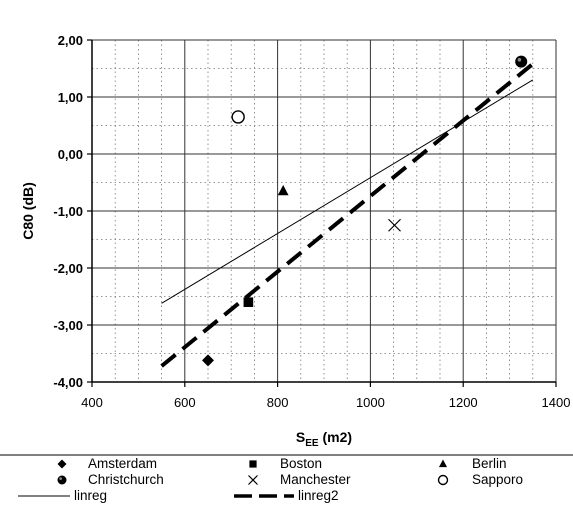  What do you see at coordinates (443, 463) in the screenshot?
I see `legend-marker-berlin` at bounding box center [443, 463].